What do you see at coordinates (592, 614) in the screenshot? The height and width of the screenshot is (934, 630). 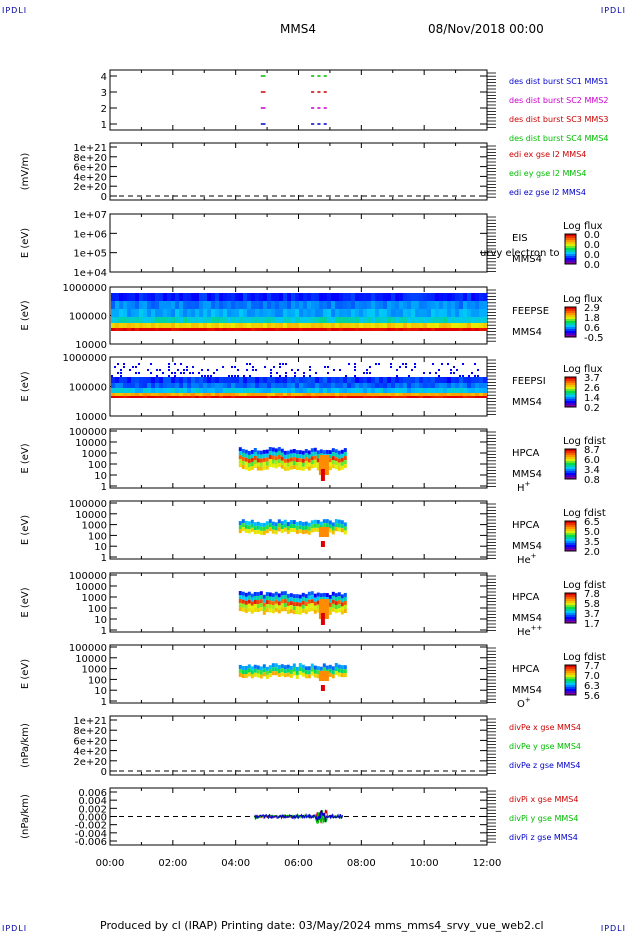 I see `colorbar-tick-label: 3.7` at bounding box center [592, 614].